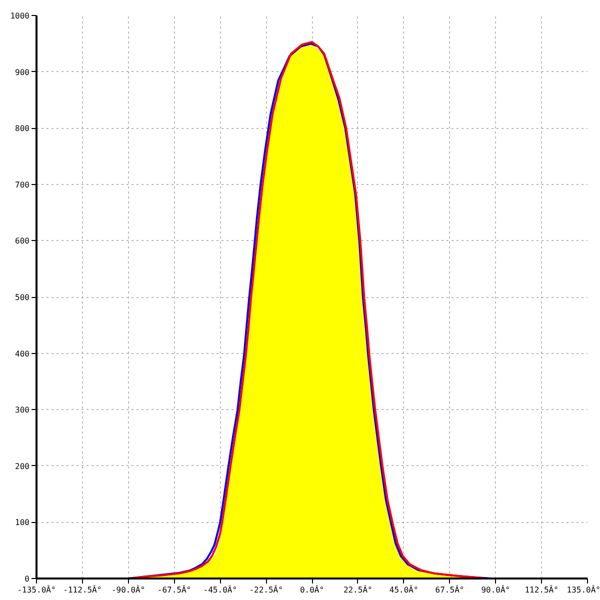  Describe the element at coordinates (357, 589) in the screenshot. I see `x-tick-label: 22.5Â°` at that location.